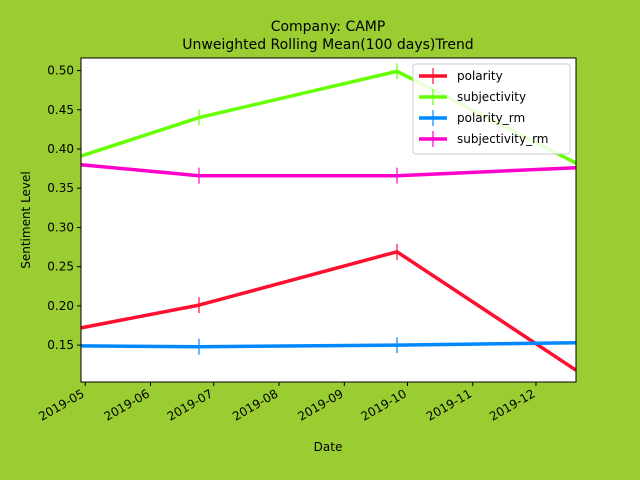 The width and height of the screenshot is (640, 480). I want to click on x-tick-label-7: 2019-12, so click(512, 404).